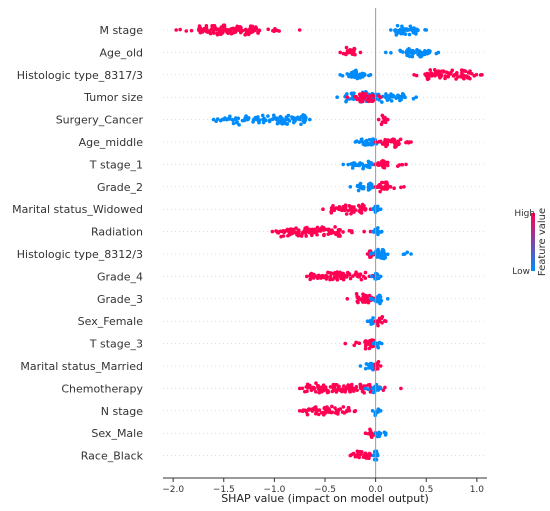 The height and width of the screenshot is (511, 550). I want to click on legend-title: Feature value, so click(542, 242).